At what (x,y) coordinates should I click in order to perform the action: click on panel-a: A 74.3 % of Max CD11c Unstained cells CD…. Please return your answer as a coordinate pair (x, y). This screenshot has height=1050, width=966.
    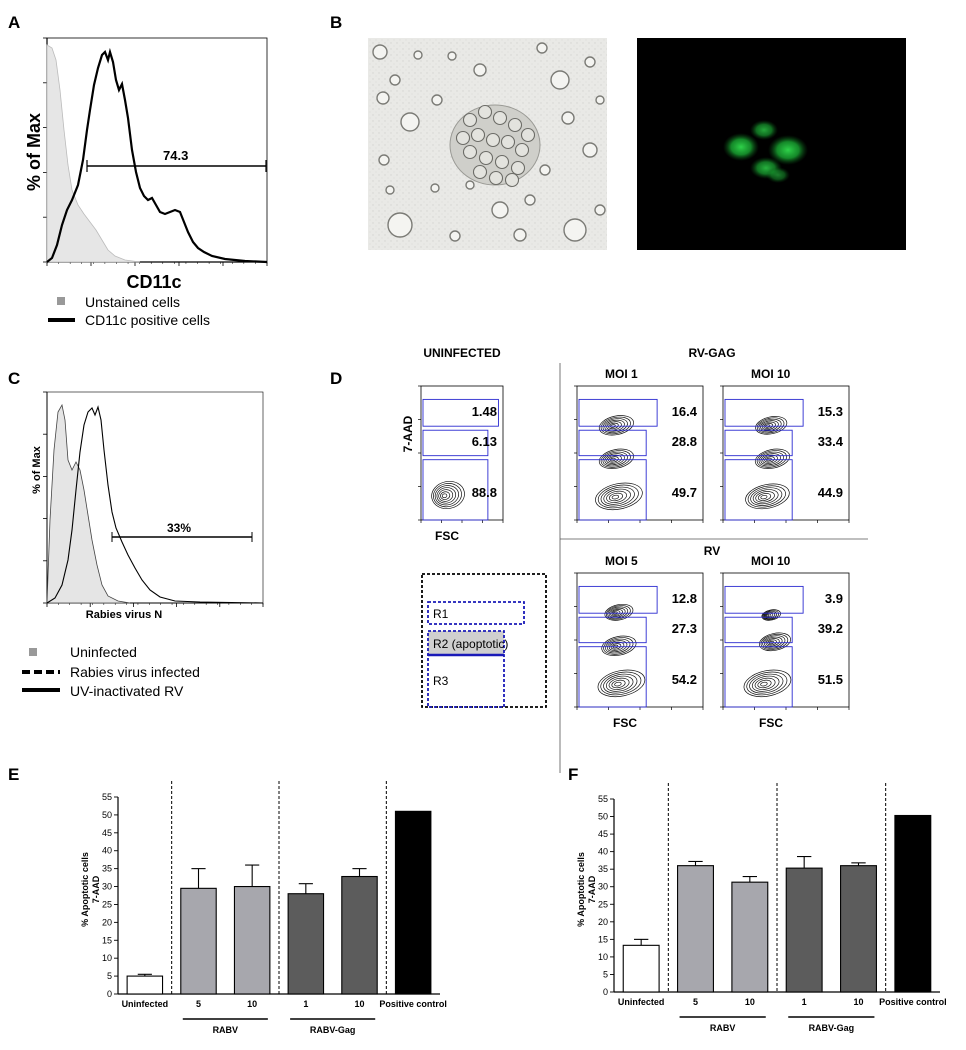
    Looking at the image, I should click on (138, 170).